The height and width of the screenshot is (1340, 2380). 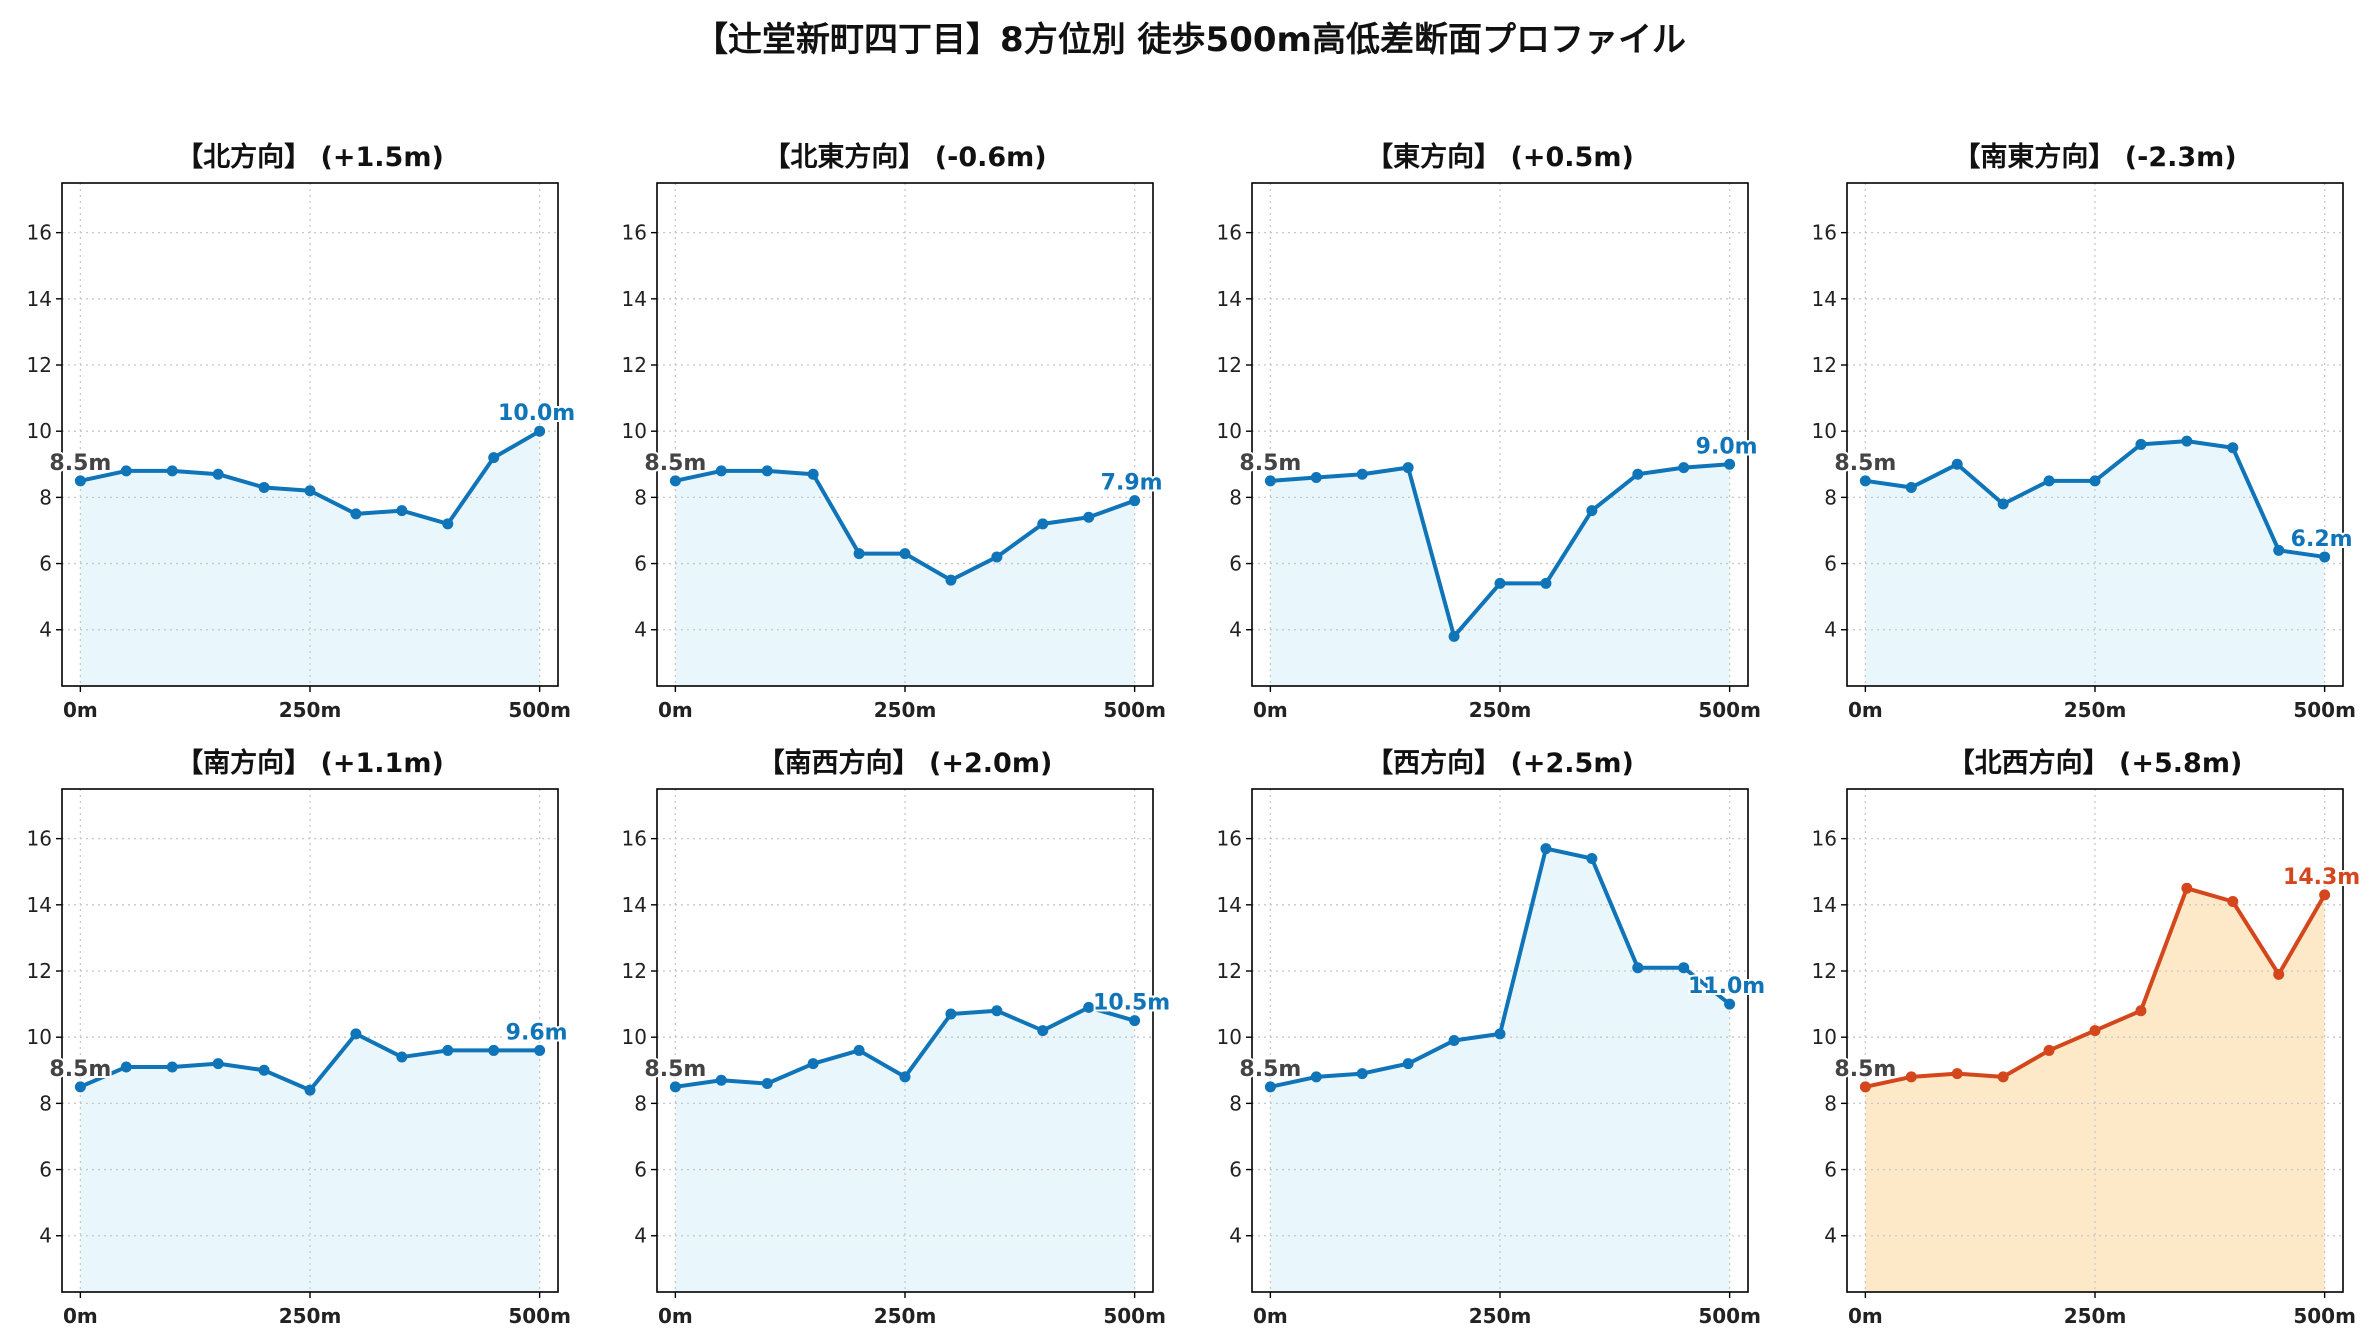 I want to click on subplot-title: 【北東方向】 (-0.6m), so click(x=904, y=157).